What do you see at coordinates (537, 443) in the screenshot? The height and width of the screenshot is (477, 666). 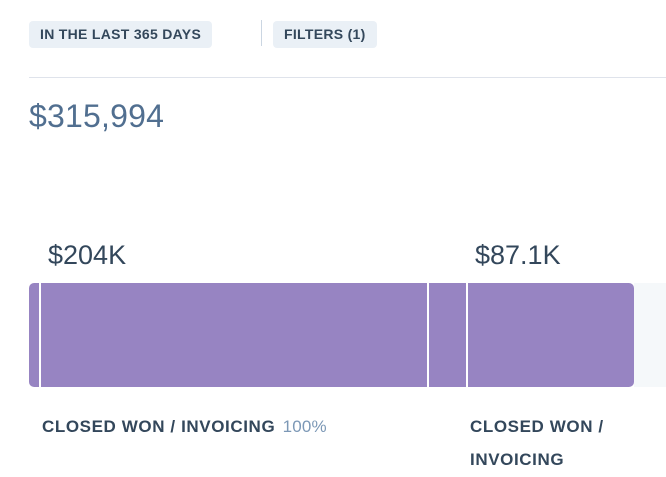 I see `stage-2-label: CLOSED WON / INVOICING` at bounding box center [537, 443].